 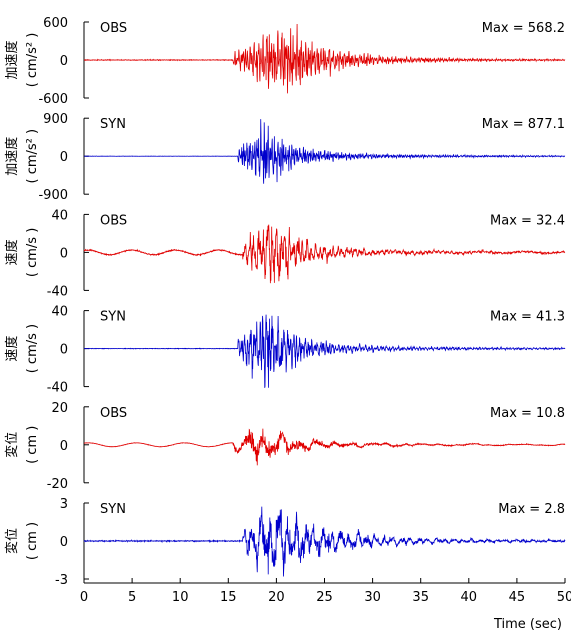 What do you see at coordinates (527, 413) in the screenshot?
I see `max-value-label: Max = 10.8` at bounding box center [527, 413].